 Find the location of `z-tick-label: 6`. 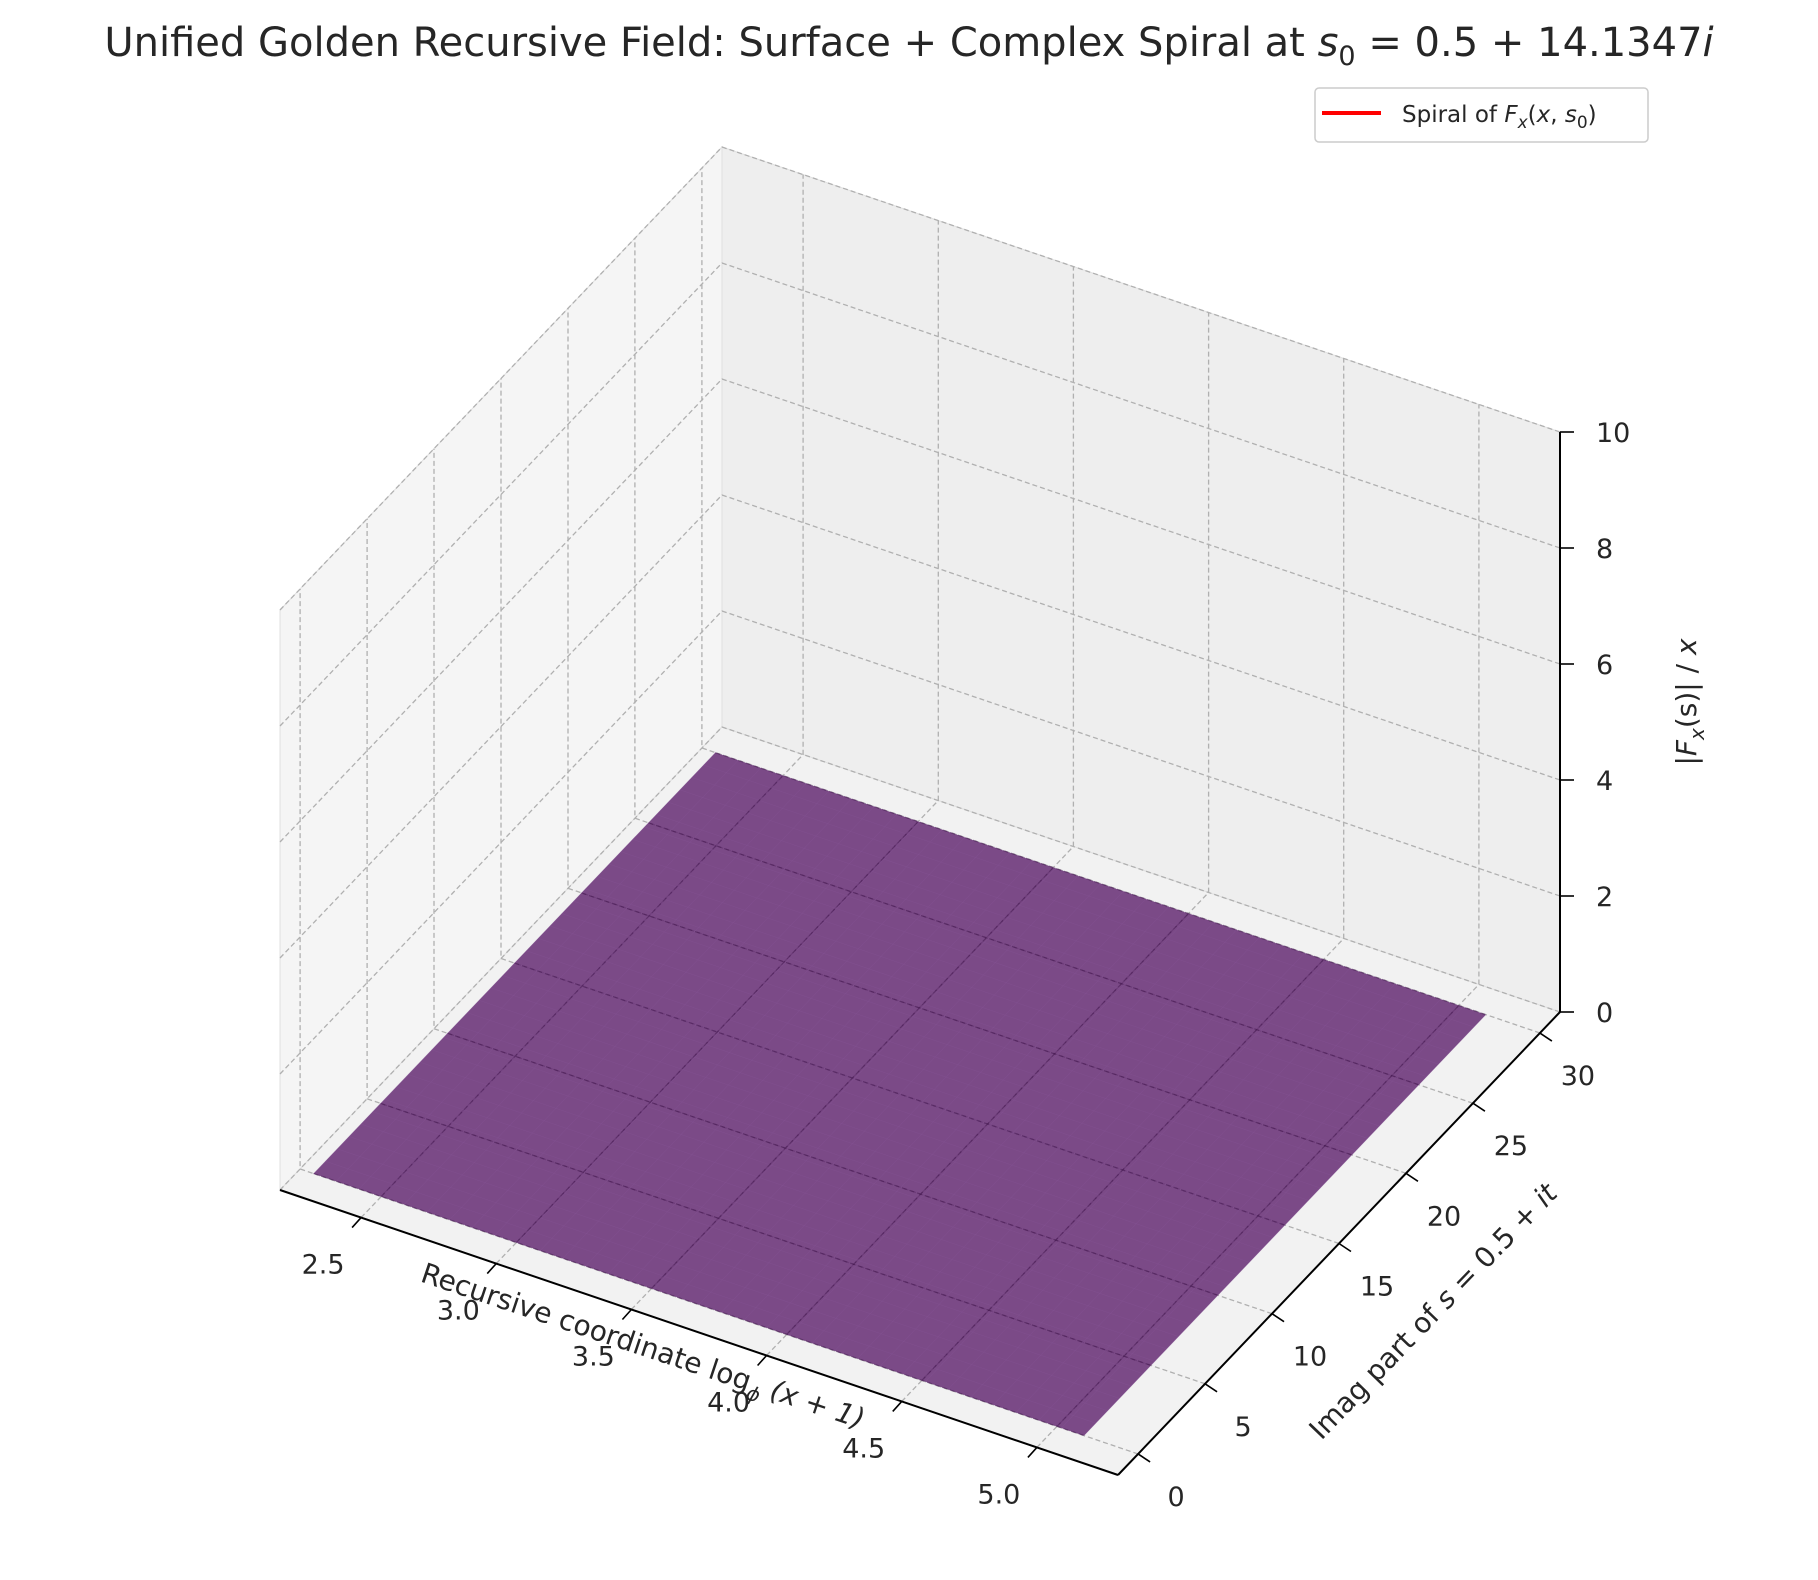

z-tick-label: 6 is located at coordinates (1604, 665).